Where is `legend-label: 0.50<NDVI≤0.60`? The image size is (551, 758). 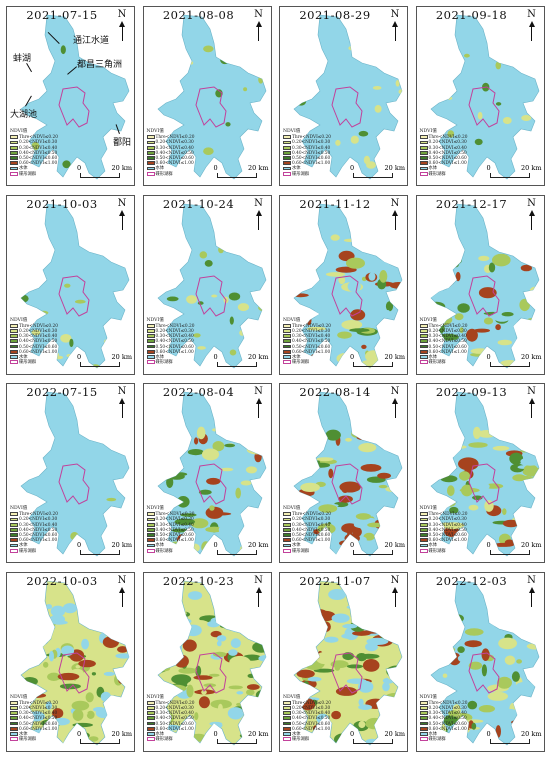
legend-label: 0.50<NDVI≤0.60 is located at coordinates (174, 159).